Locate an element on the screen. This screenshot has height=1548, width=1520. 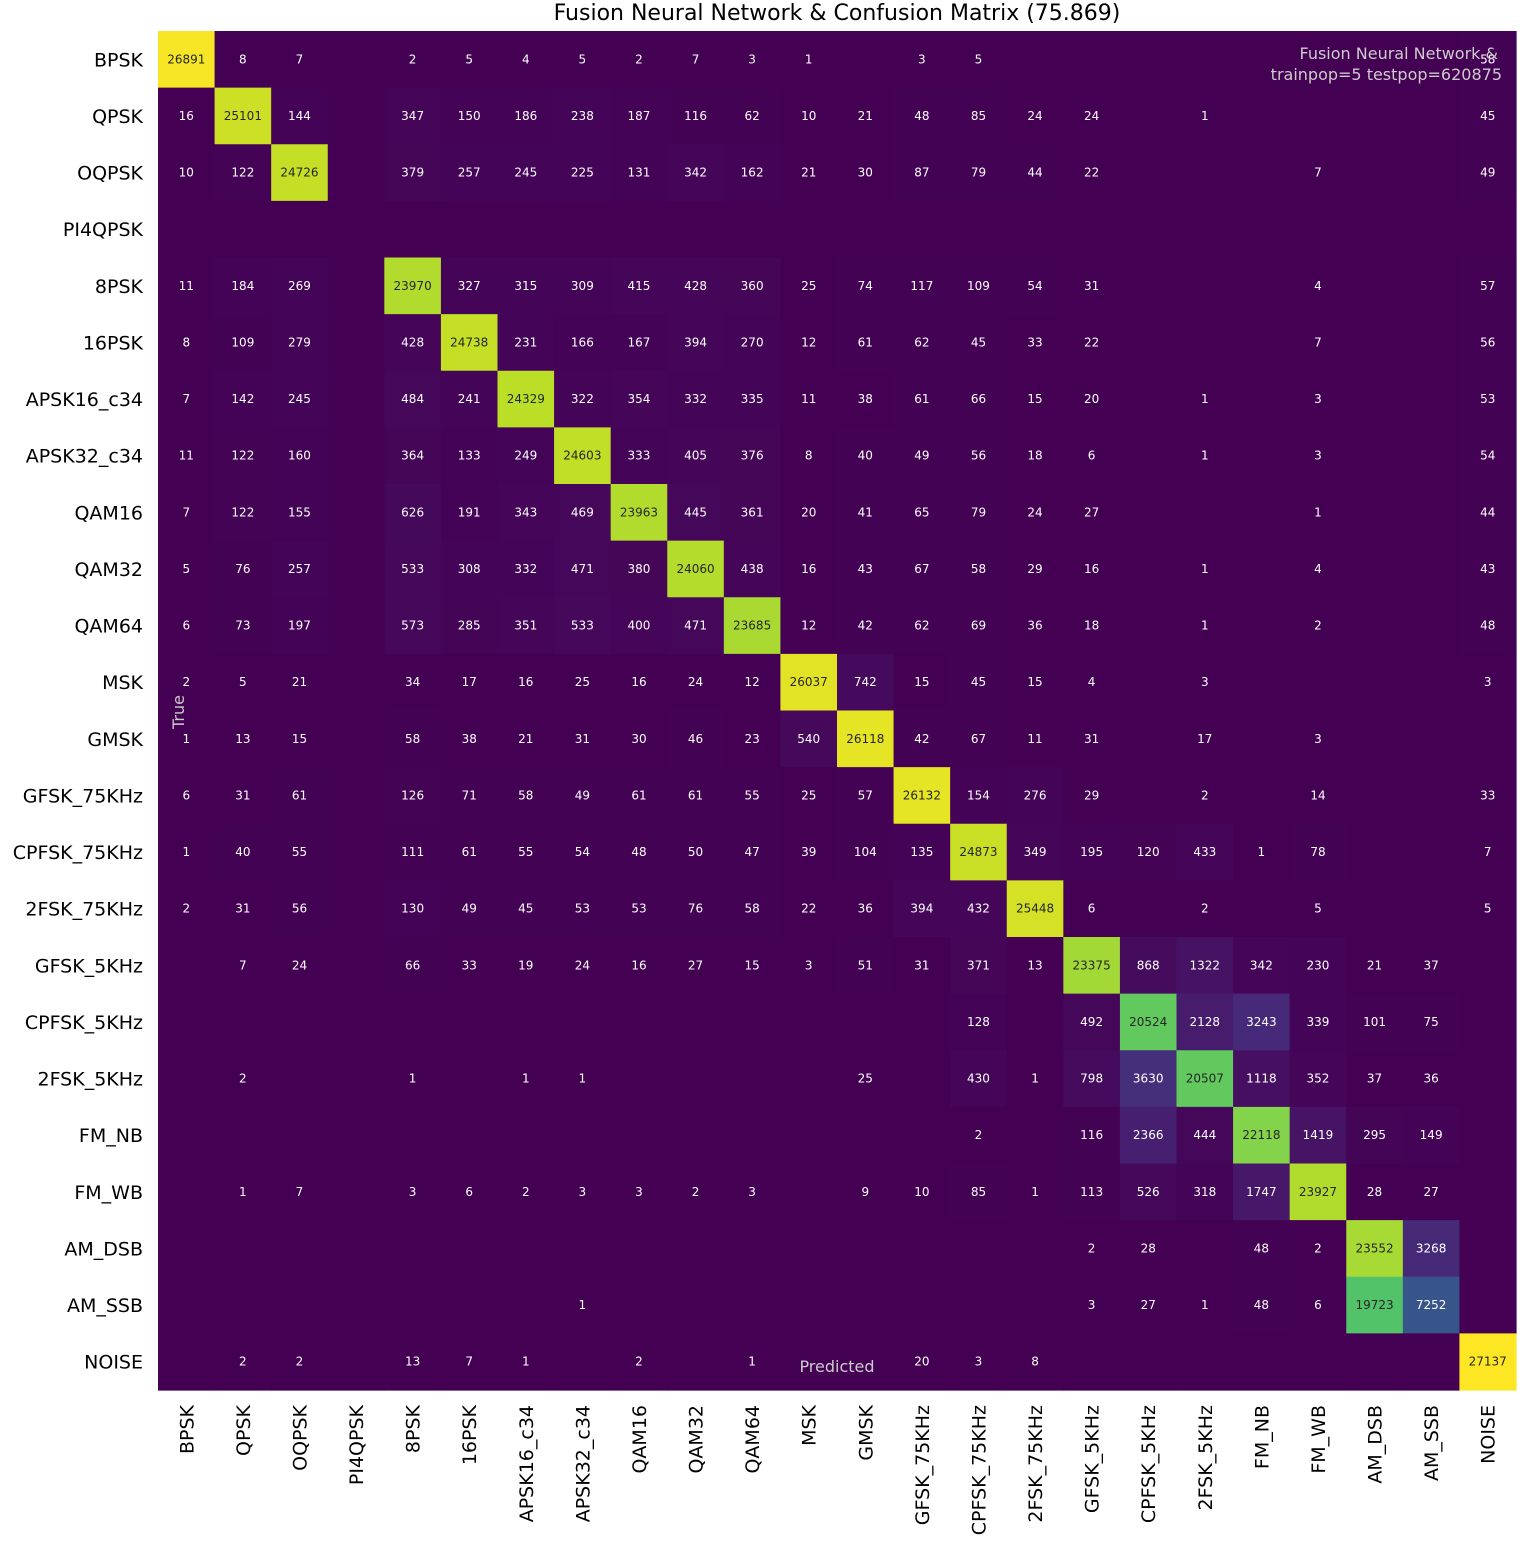
cell-value-label: 135 is located at coordinates (921, 852).